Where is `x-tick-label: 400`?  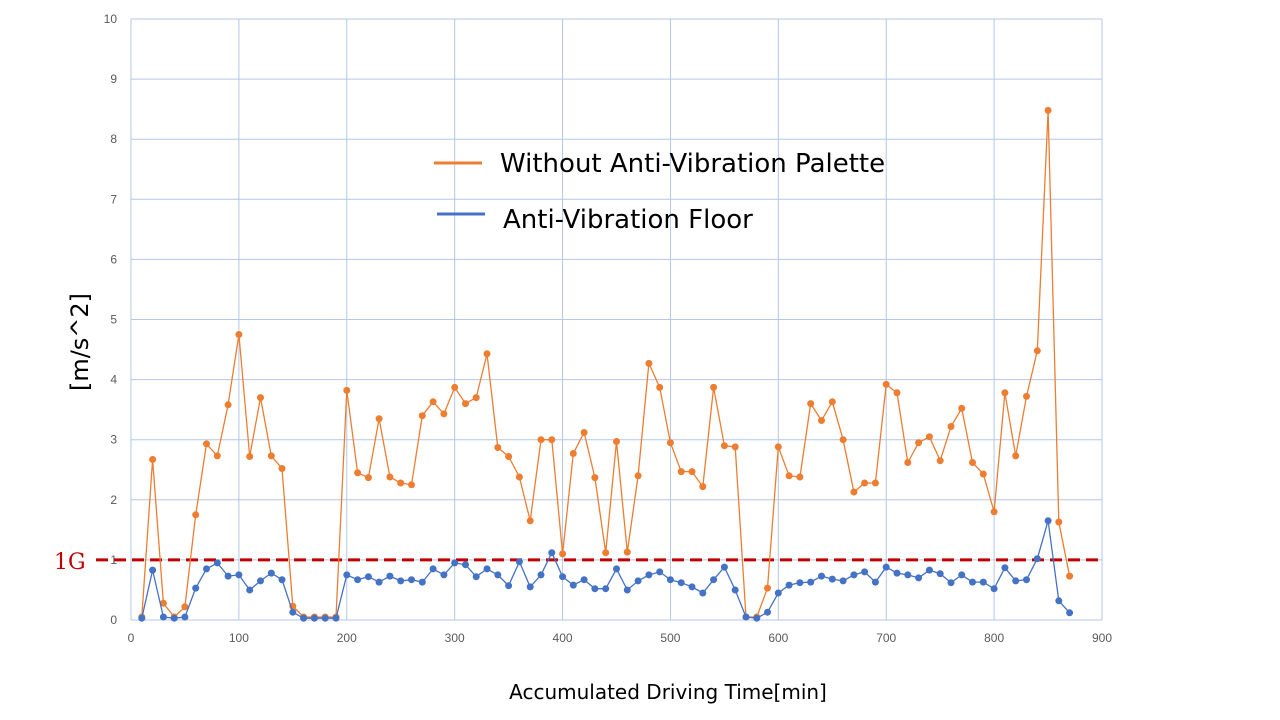 x-tick-label: 400 is located at coordinates (563, 638).